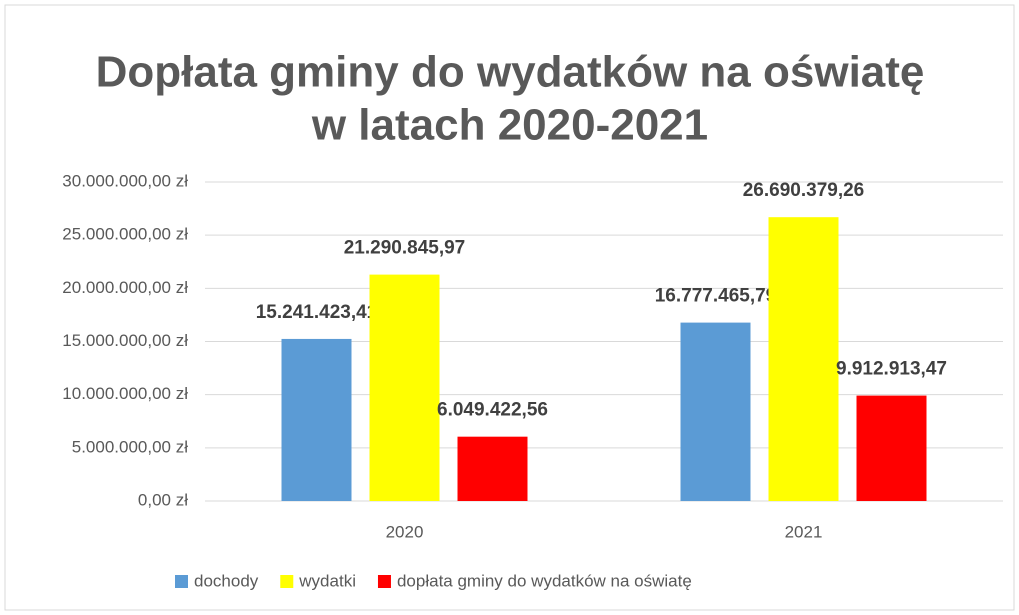  What do you see at coordinates (327, 580) in the screenshot?
I see `legend-label: wydatki` at bounding box center [327, 580].